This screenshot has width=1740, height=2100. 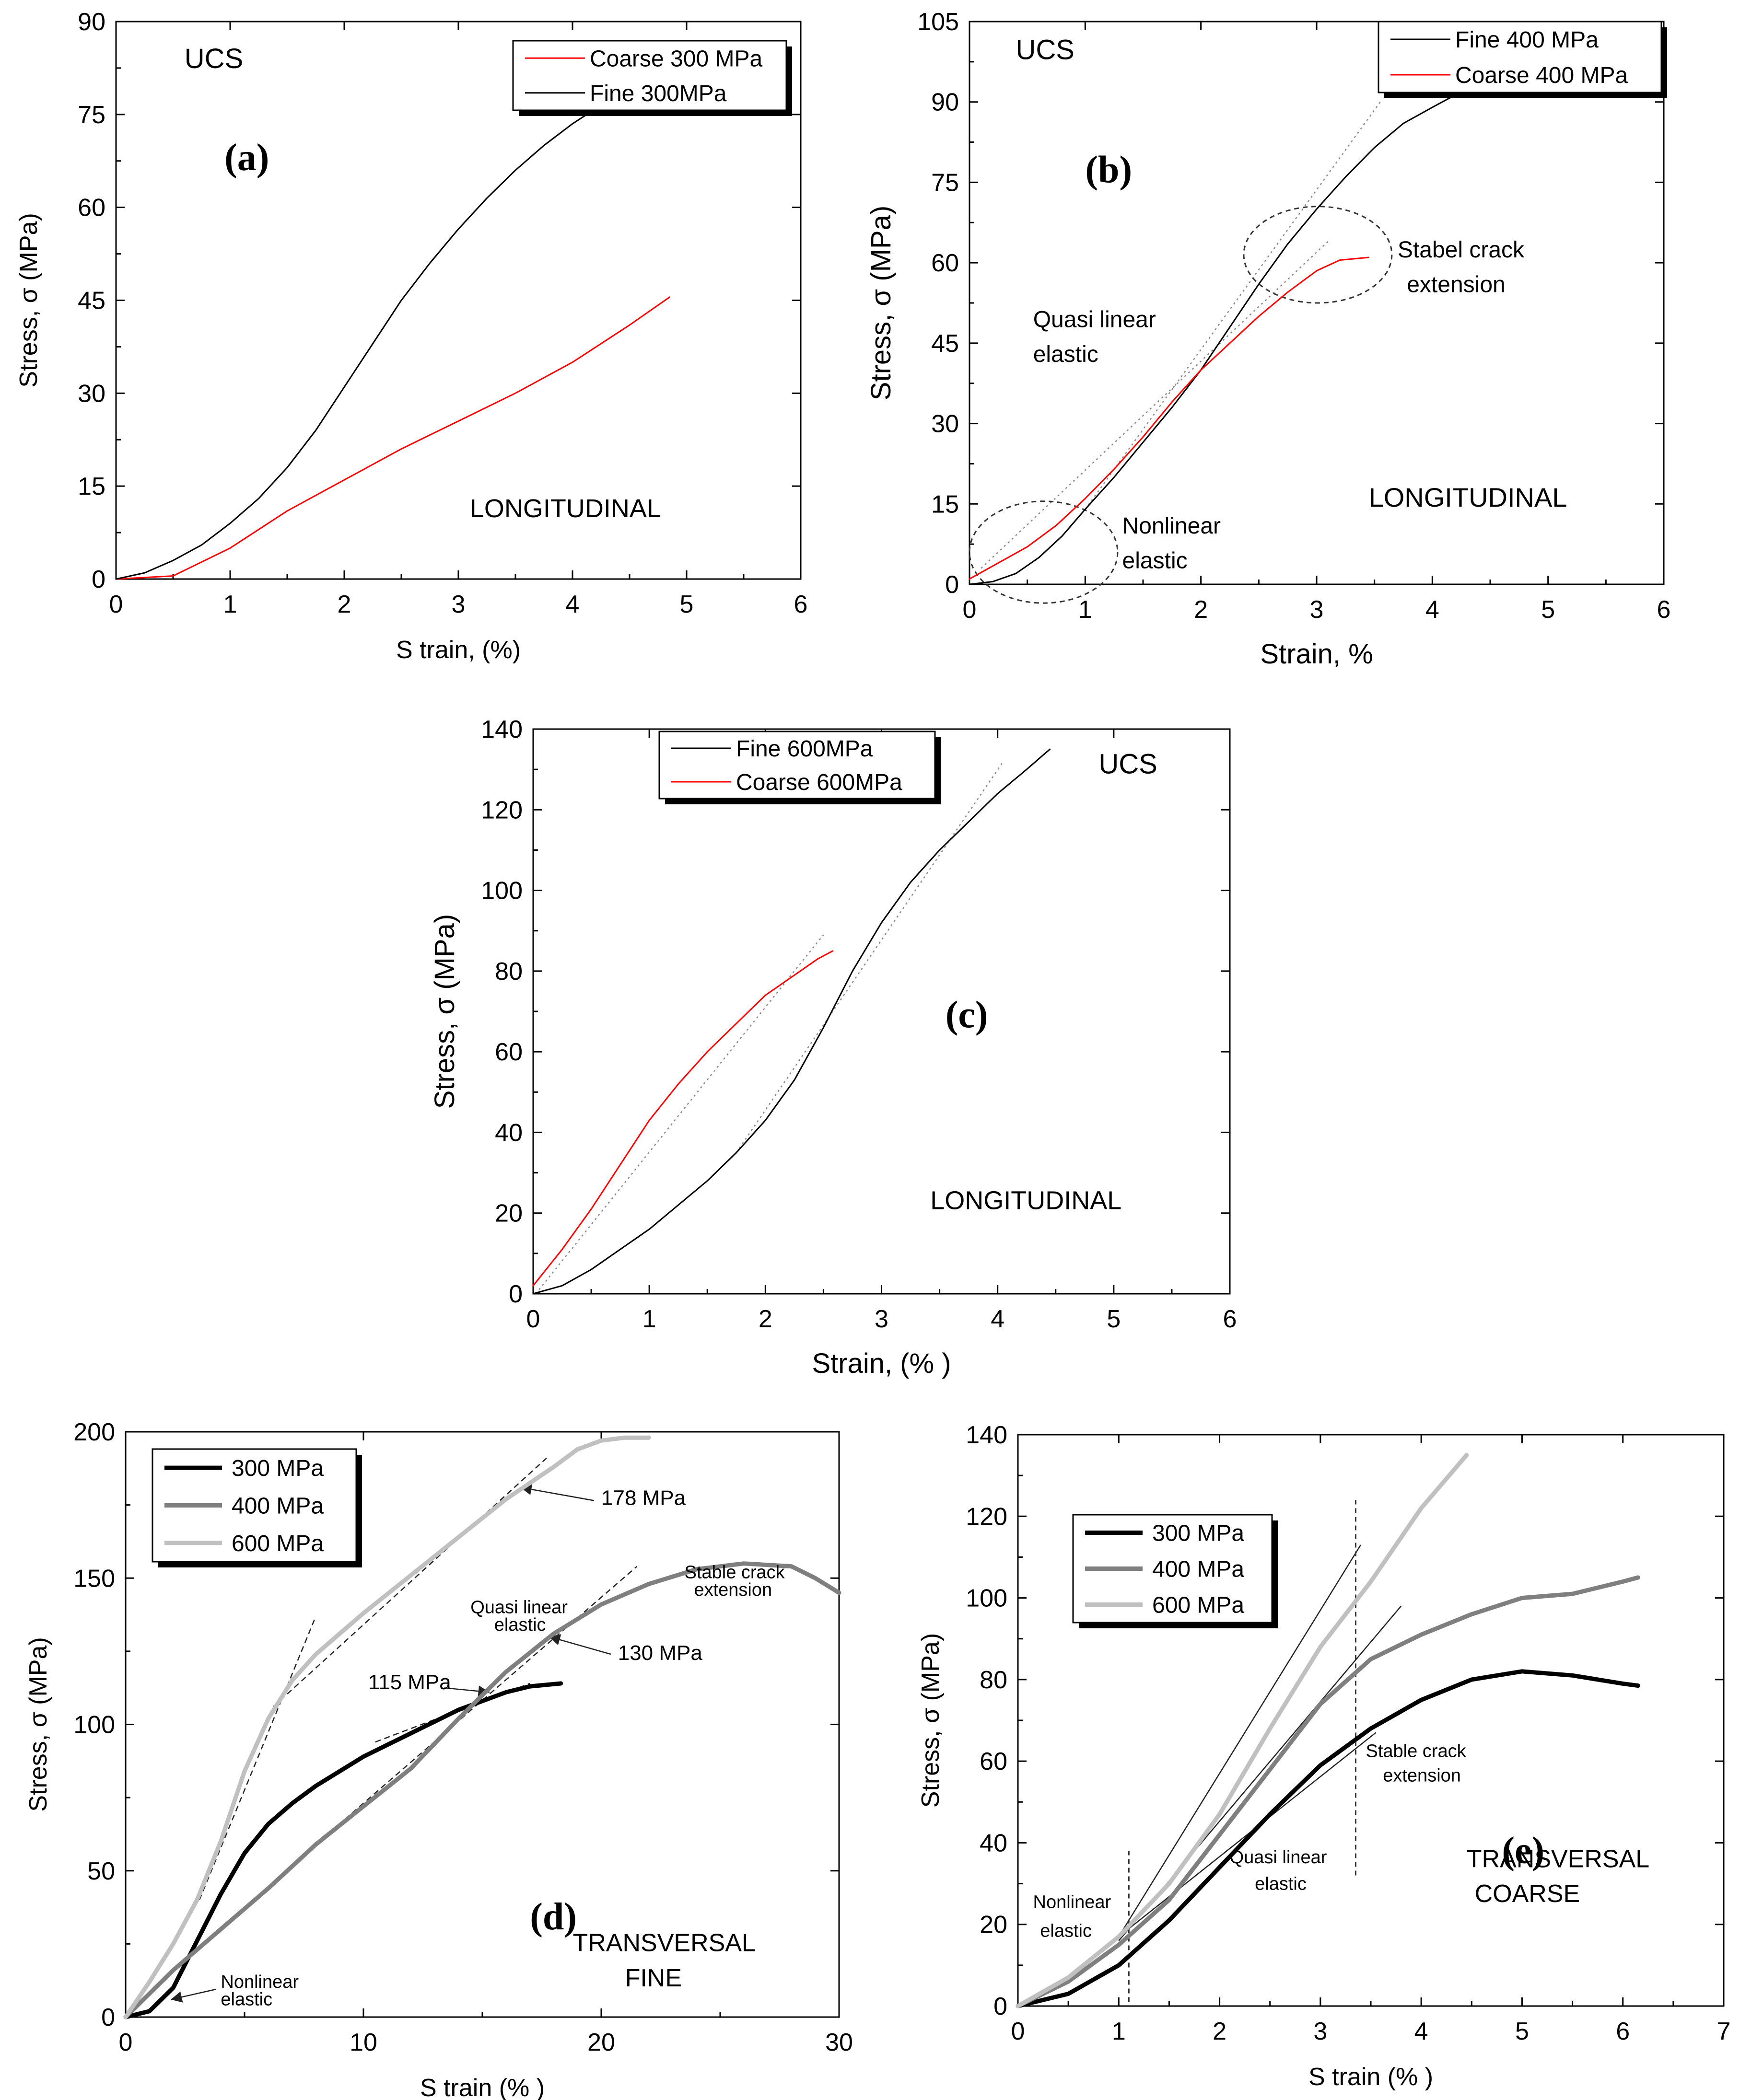 I want to click on chart-annotation: LONGITUDINAL, so click(x=565, y=508).